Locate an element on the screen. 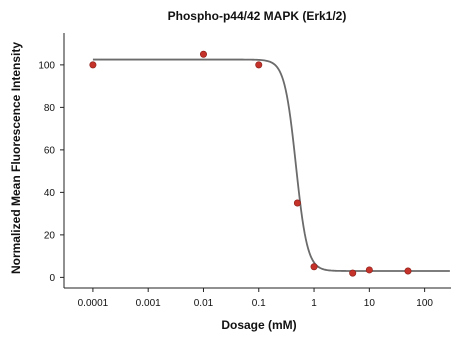  x-axis-label: Dosage (mM) is located at coordinates (258, 325).